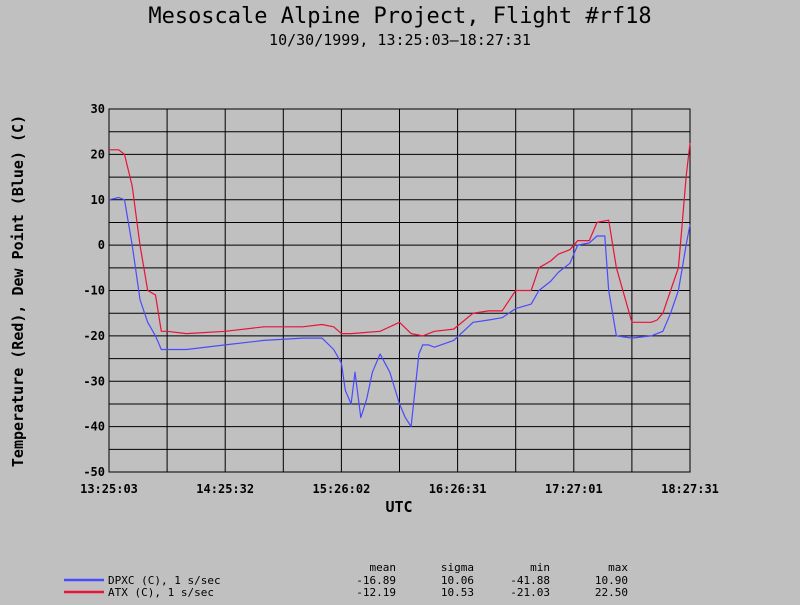 The width and height of the screenshot is (800, 605). Describe the element at coordinates (457, 567) in the screenshot. I see `stats-header: sigma` at that location.